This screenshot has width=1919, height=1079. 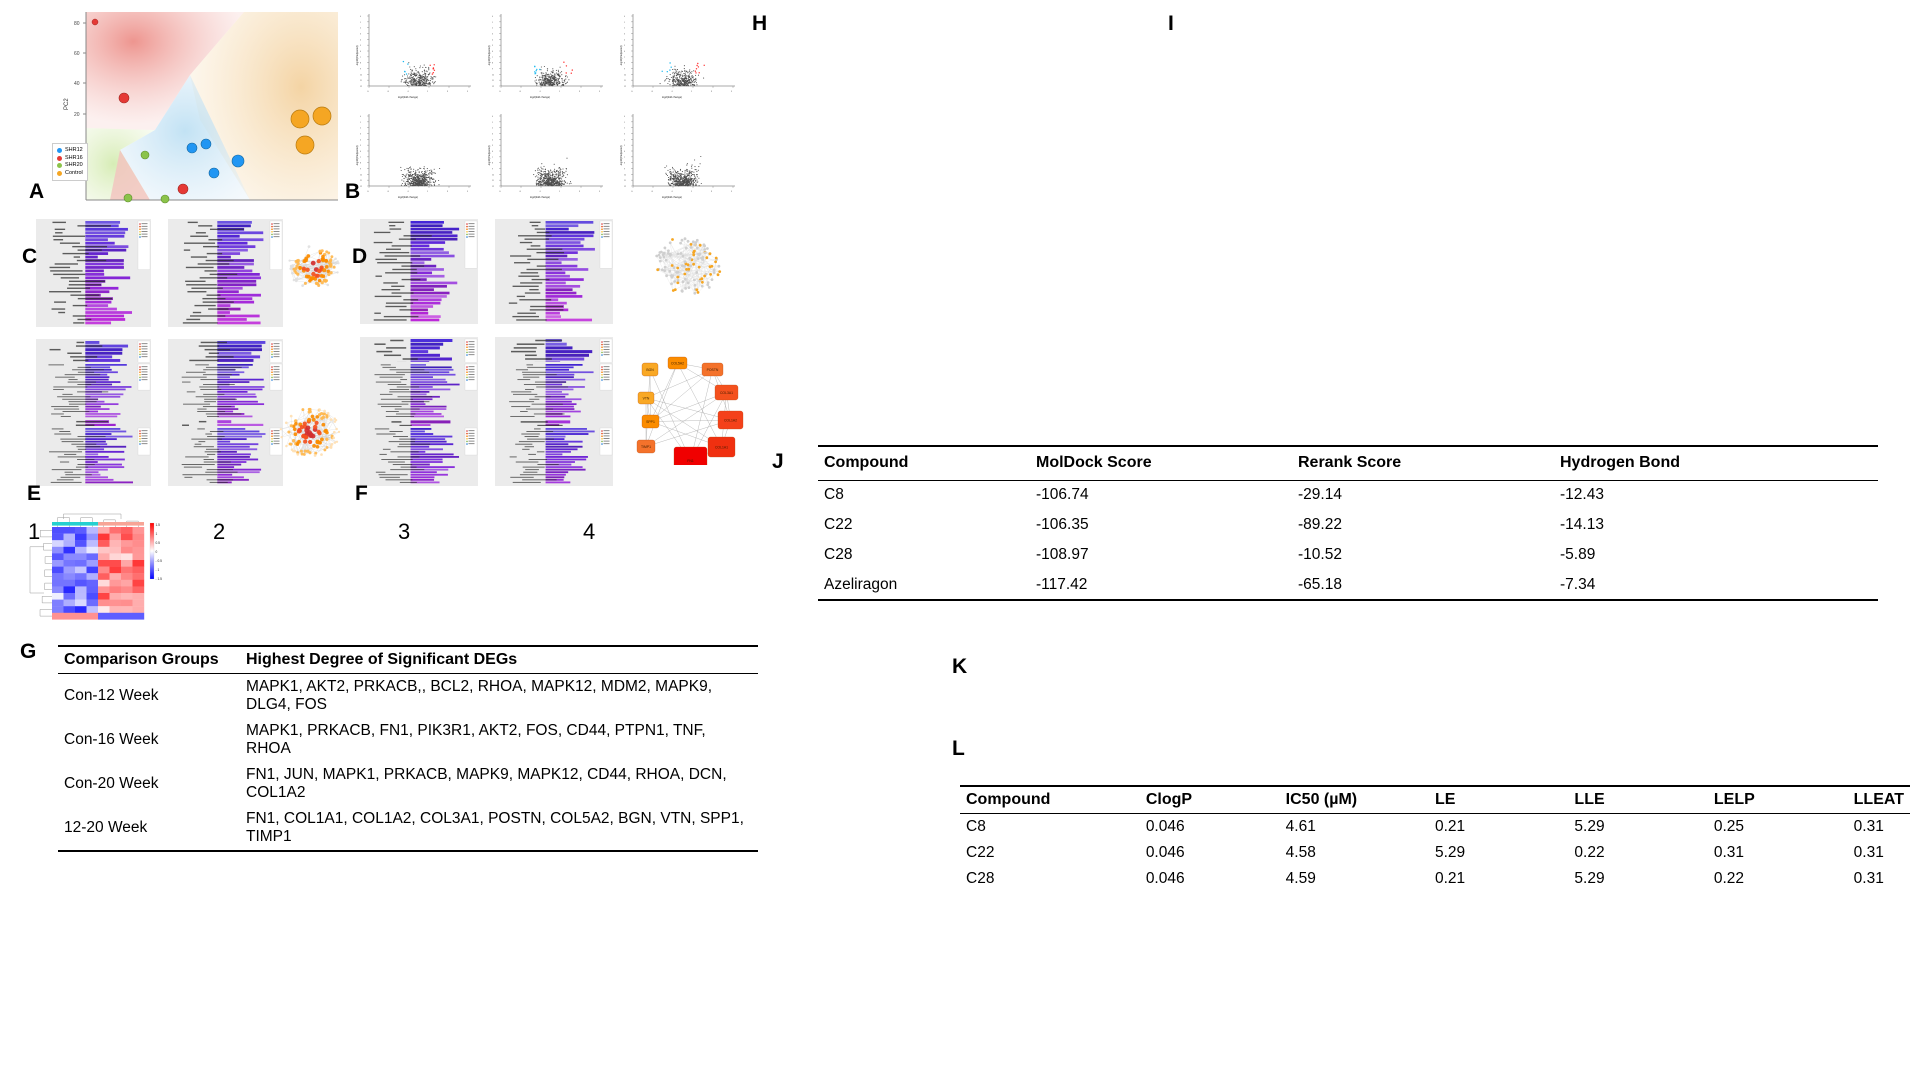 I want to click on group-bar-b, so click(x=121, y=524).